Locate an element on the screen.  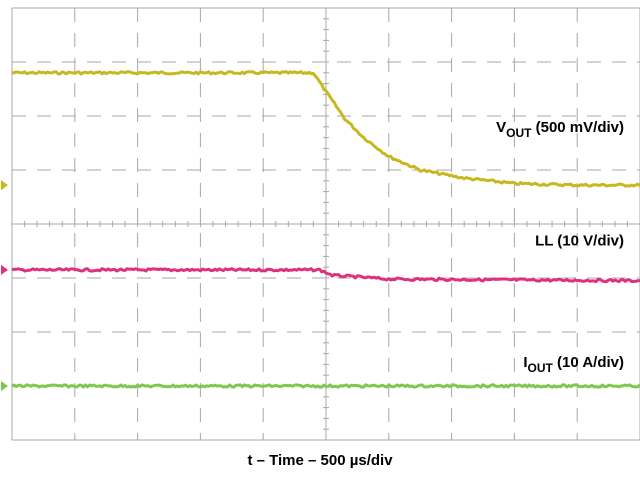
series-label-i-out: IOUT (10 A/div) is located at coordinates (573, 364).